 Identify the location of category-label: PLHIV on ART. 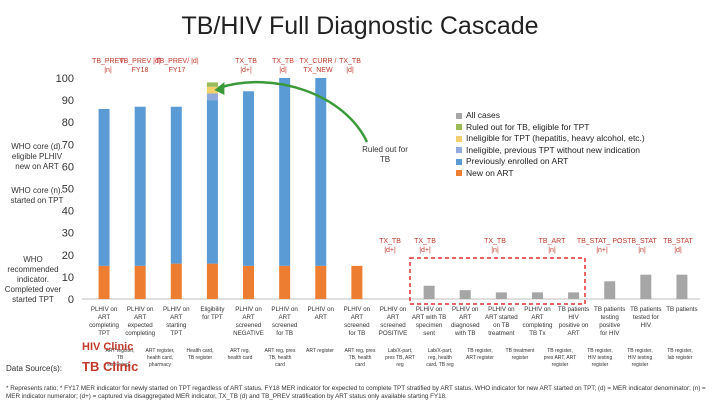
(321, 313).